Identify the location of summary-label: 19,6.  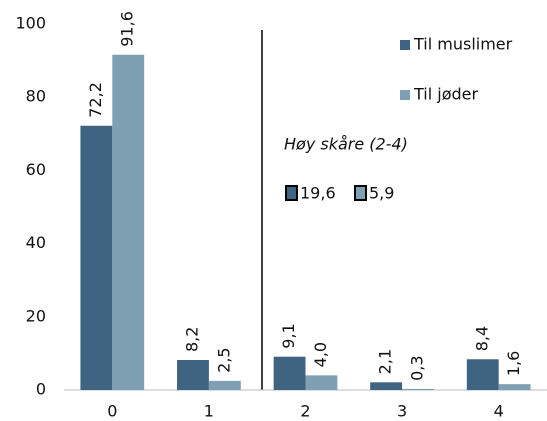
(318, 193).